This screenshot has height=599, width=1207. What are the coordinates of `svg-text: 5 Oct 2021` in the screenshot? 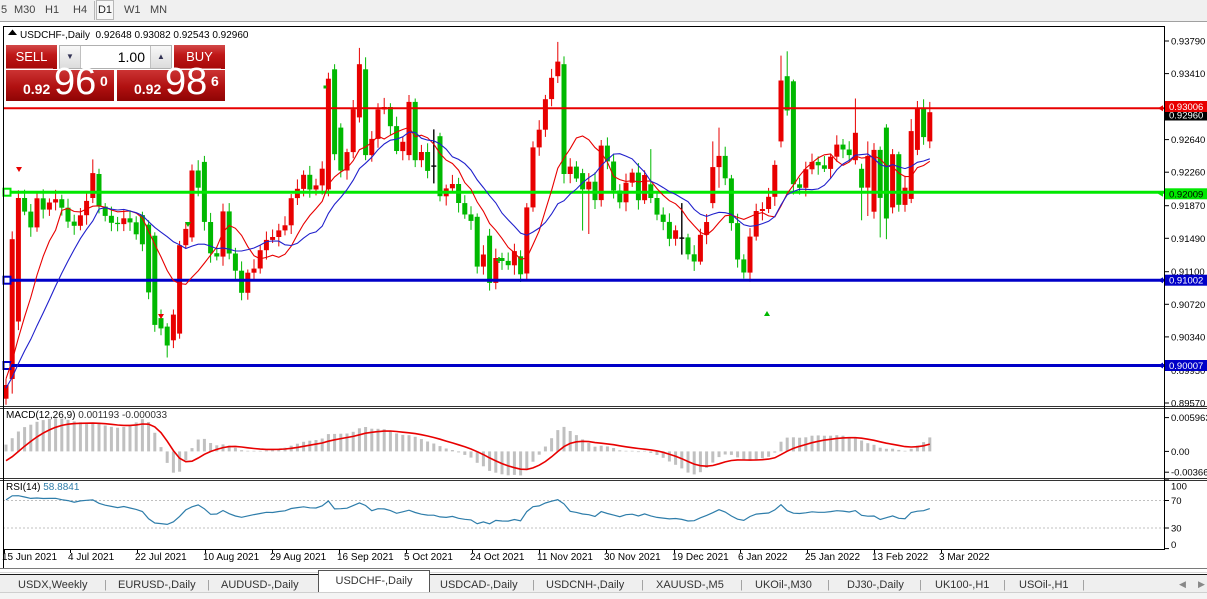 It's located at (428, 557).